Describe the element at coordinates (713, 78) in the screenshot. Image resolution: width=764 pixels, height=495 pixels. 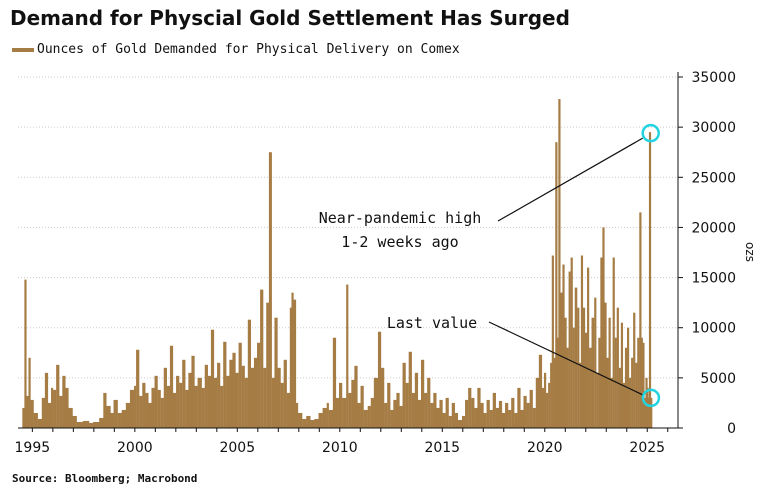
I see `y-tick-label: 35000` at that location.